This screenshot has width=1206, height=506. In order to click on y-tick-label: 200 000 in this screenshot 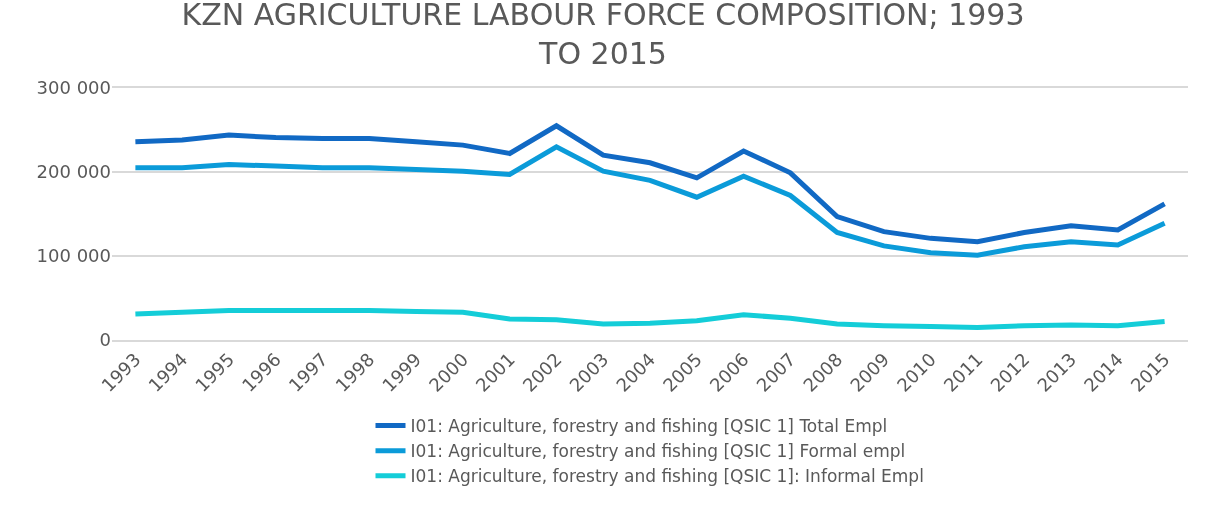, I will do `click(73, 172)`.